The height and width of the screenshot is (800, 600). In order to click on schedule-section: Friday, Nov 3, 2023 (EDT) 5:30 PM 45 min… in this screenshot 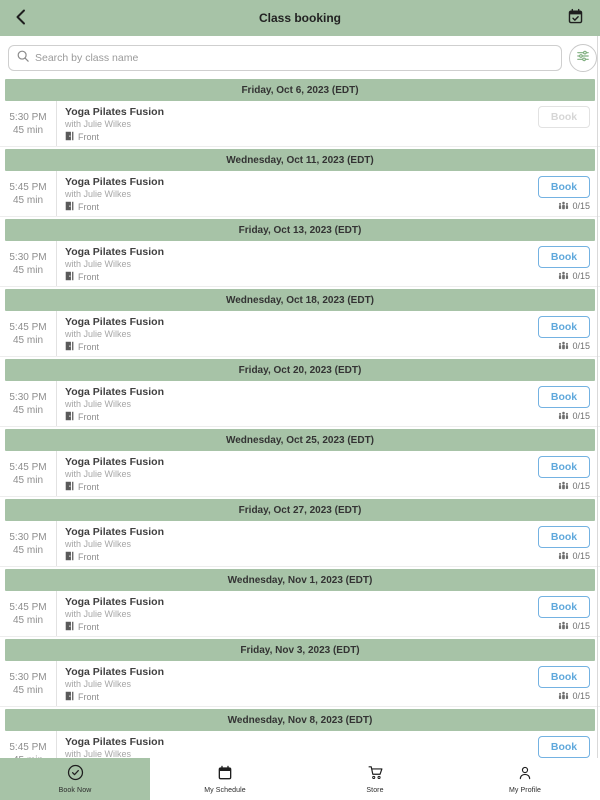, I will do `click(300, 674)`.